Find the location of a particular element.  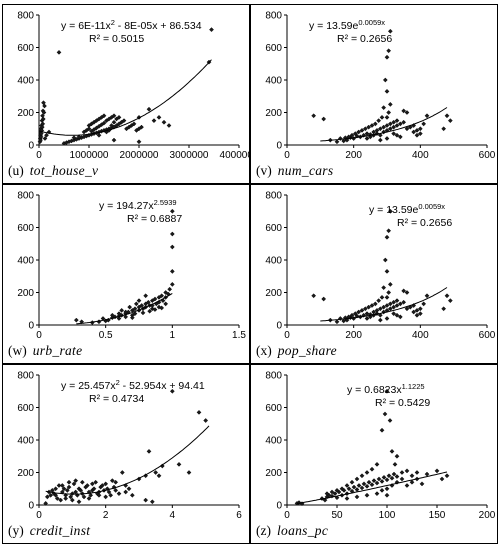

y-tick-label: 0 is located at coordinates (31, 146).